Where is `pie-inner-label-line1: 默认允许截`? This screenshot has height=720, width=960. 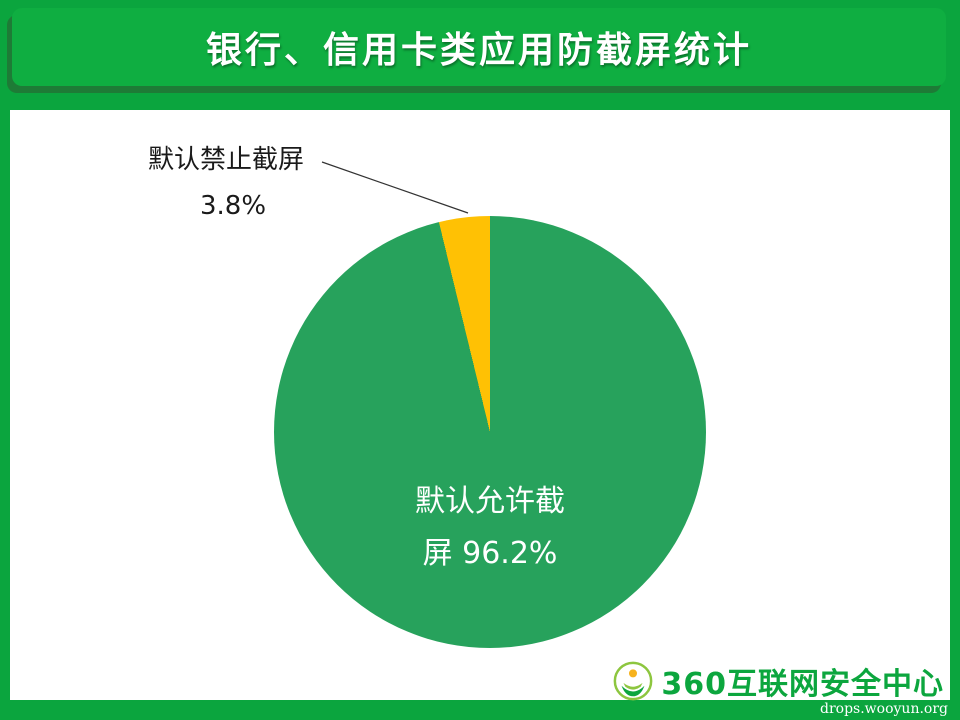
pie-inner-label-line1: 默认允许截 is located at coordinates (490, 501).